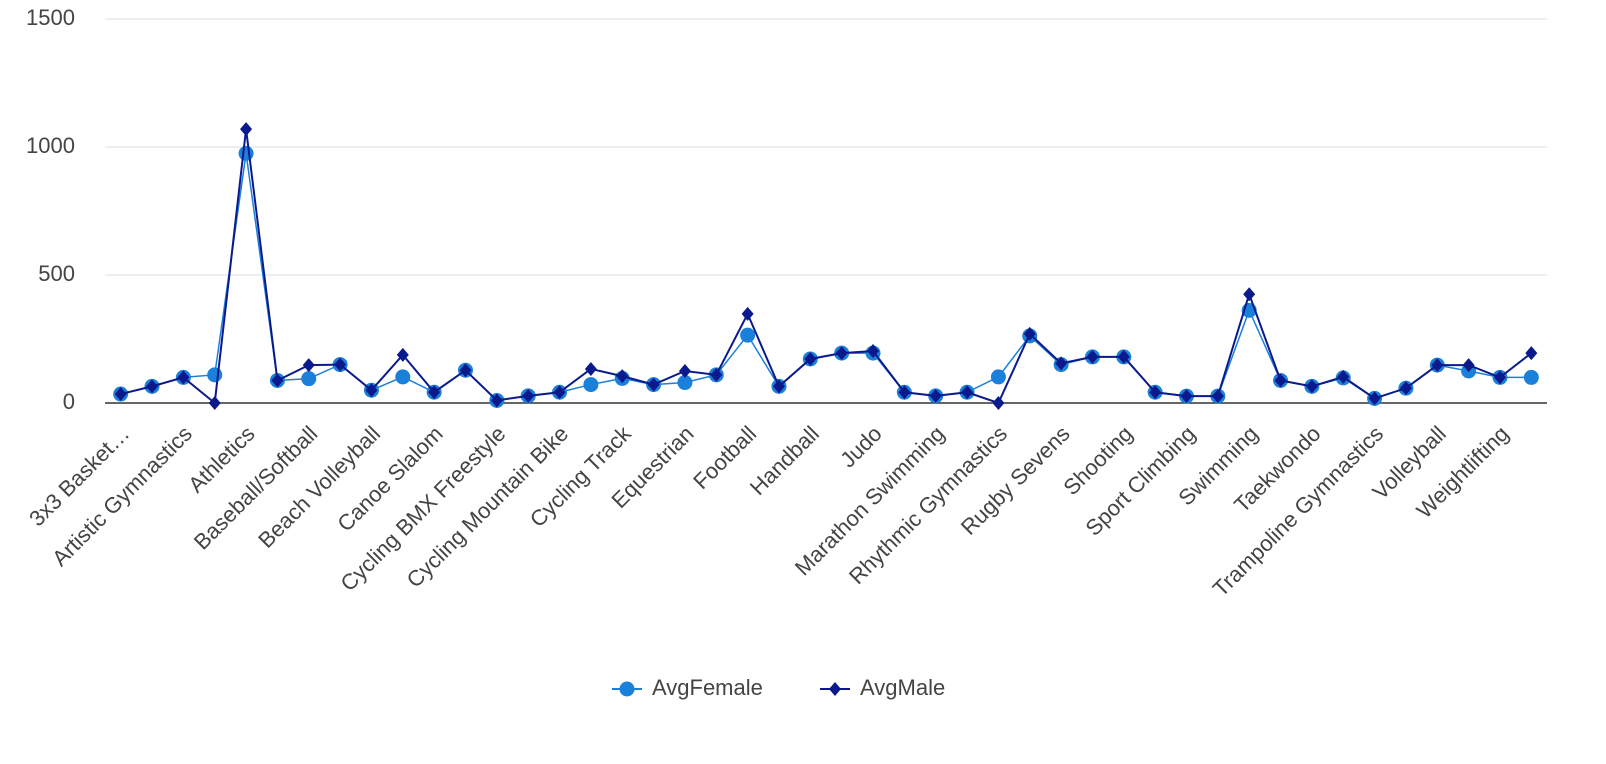  Describe the element at coordinates (50, 17) in the screenshot. I see `y-tick-label: 1500` at that location.